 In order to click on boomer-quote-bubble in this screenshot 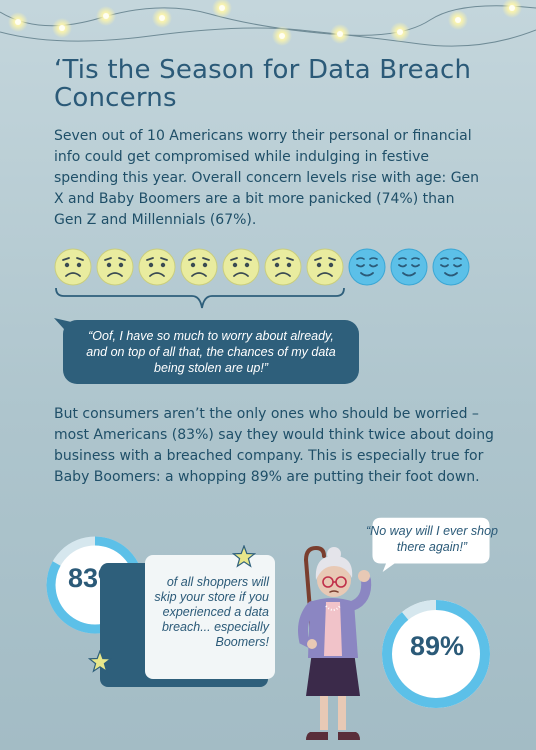, I will do `click(431, 544)`.